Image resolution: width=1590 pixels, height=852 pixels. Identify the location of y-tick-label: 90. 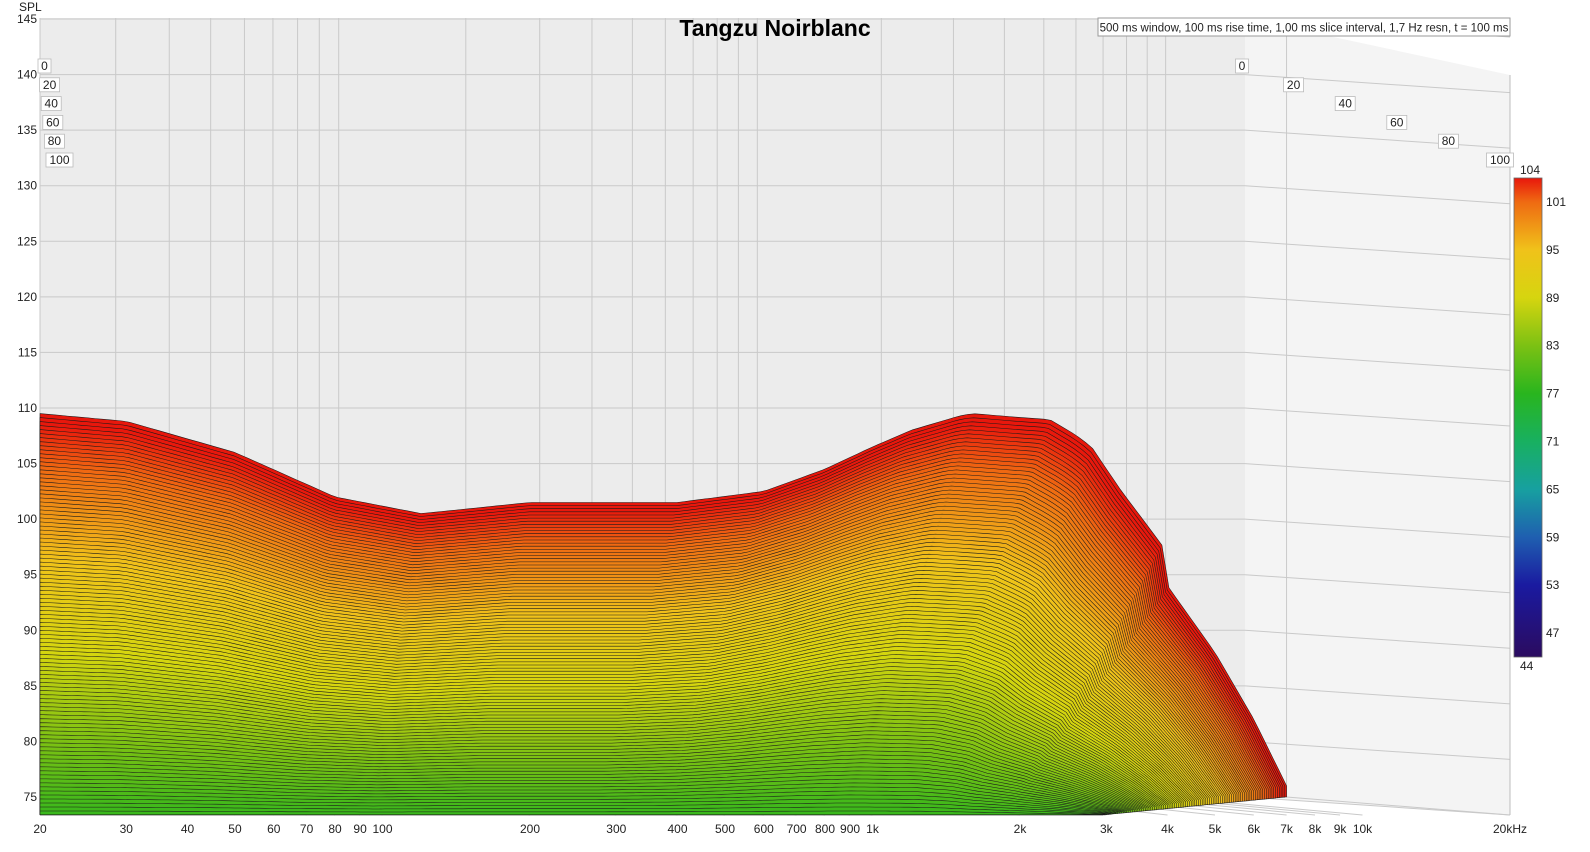
(31, 630).